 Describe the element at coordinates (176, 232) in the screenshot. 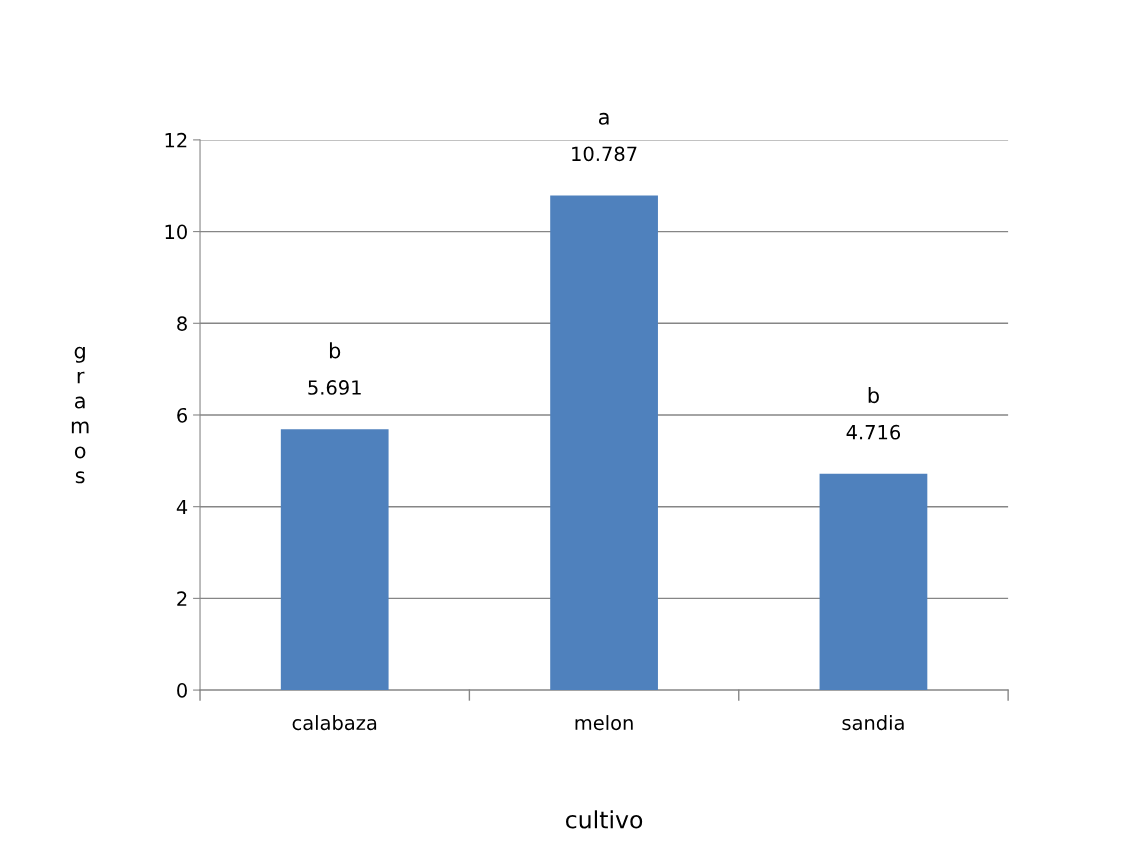

I see `y-tick-label: 10` at that location.